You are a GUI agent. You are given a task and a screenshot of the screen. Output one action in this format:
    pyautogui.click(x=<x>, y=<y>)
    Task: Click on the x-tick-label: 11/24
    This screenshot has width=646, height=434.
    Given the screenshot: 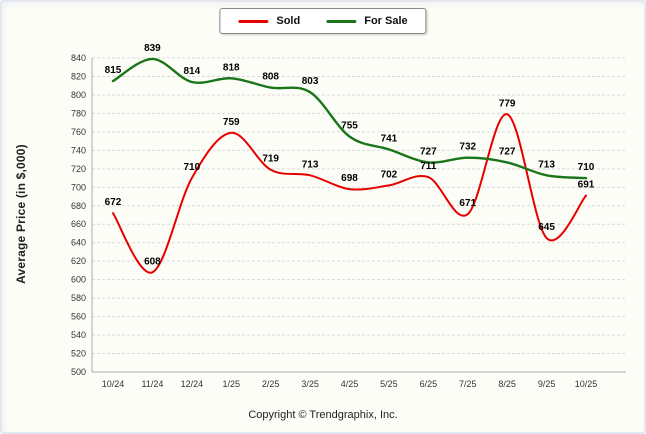 What is the action you would take?
    pyautogui.click(x=152, y=384)
    